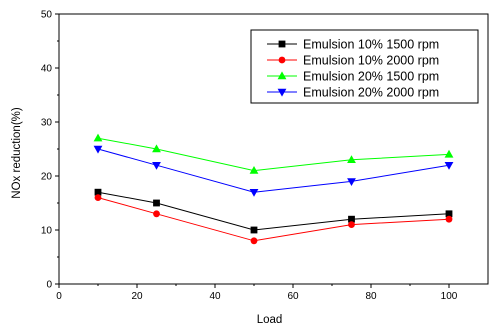  What do you see at coordinates (293, 296) in the screenshot?
I see `x-tick-label: 60` at bounding box center [293, 296].